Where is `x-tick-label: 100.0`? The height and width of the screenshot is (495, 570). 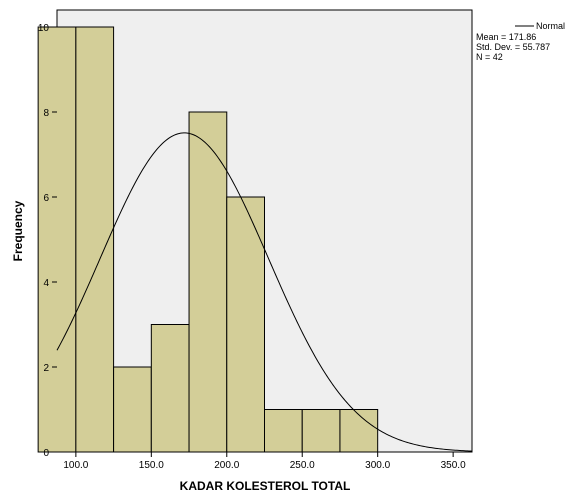 x-tick-label: 100.0 is located at coordinates (75, 465).